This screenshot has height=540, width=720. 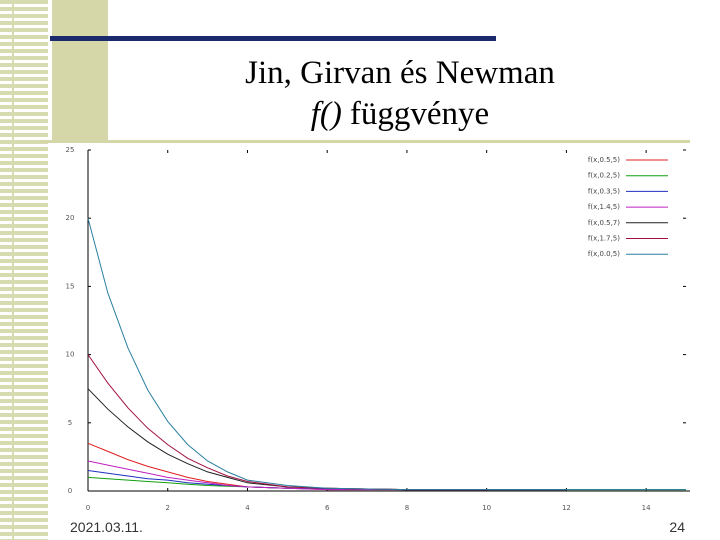 What do you see at coordinates (273, 38) in the screenshot?
I see `top-rule` at bounding box center [273, 38].